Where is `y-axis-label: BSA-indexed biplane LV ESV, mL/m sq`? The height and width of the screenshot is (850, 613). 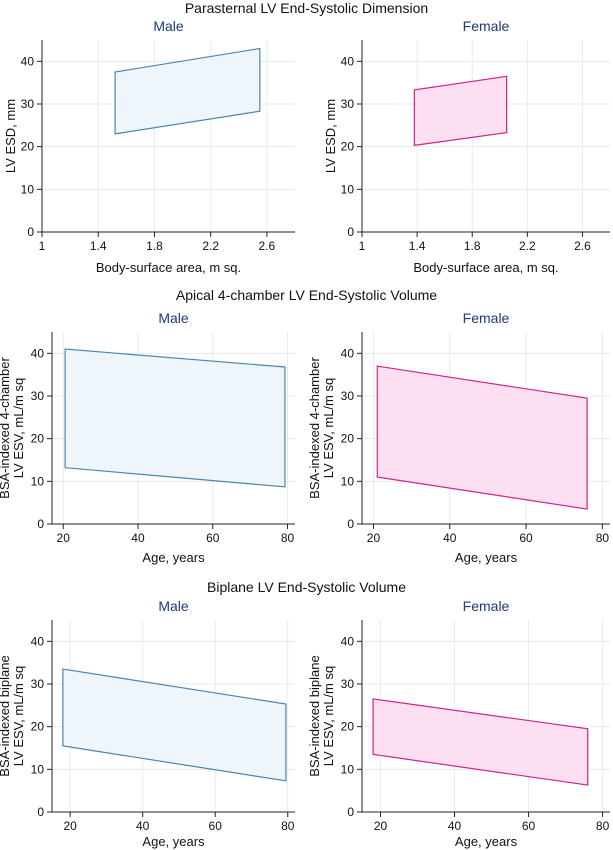
y-axis-label: BSA-indexed biplane LV ESV, mL/m sq is located at coordinates (321, 716).